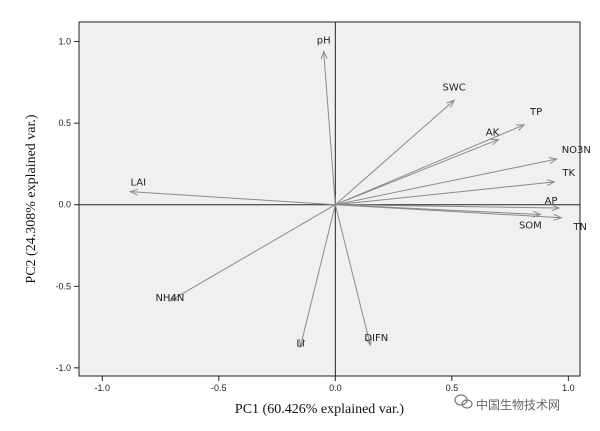  I want to click on arrow-tn, so click(448, 211).